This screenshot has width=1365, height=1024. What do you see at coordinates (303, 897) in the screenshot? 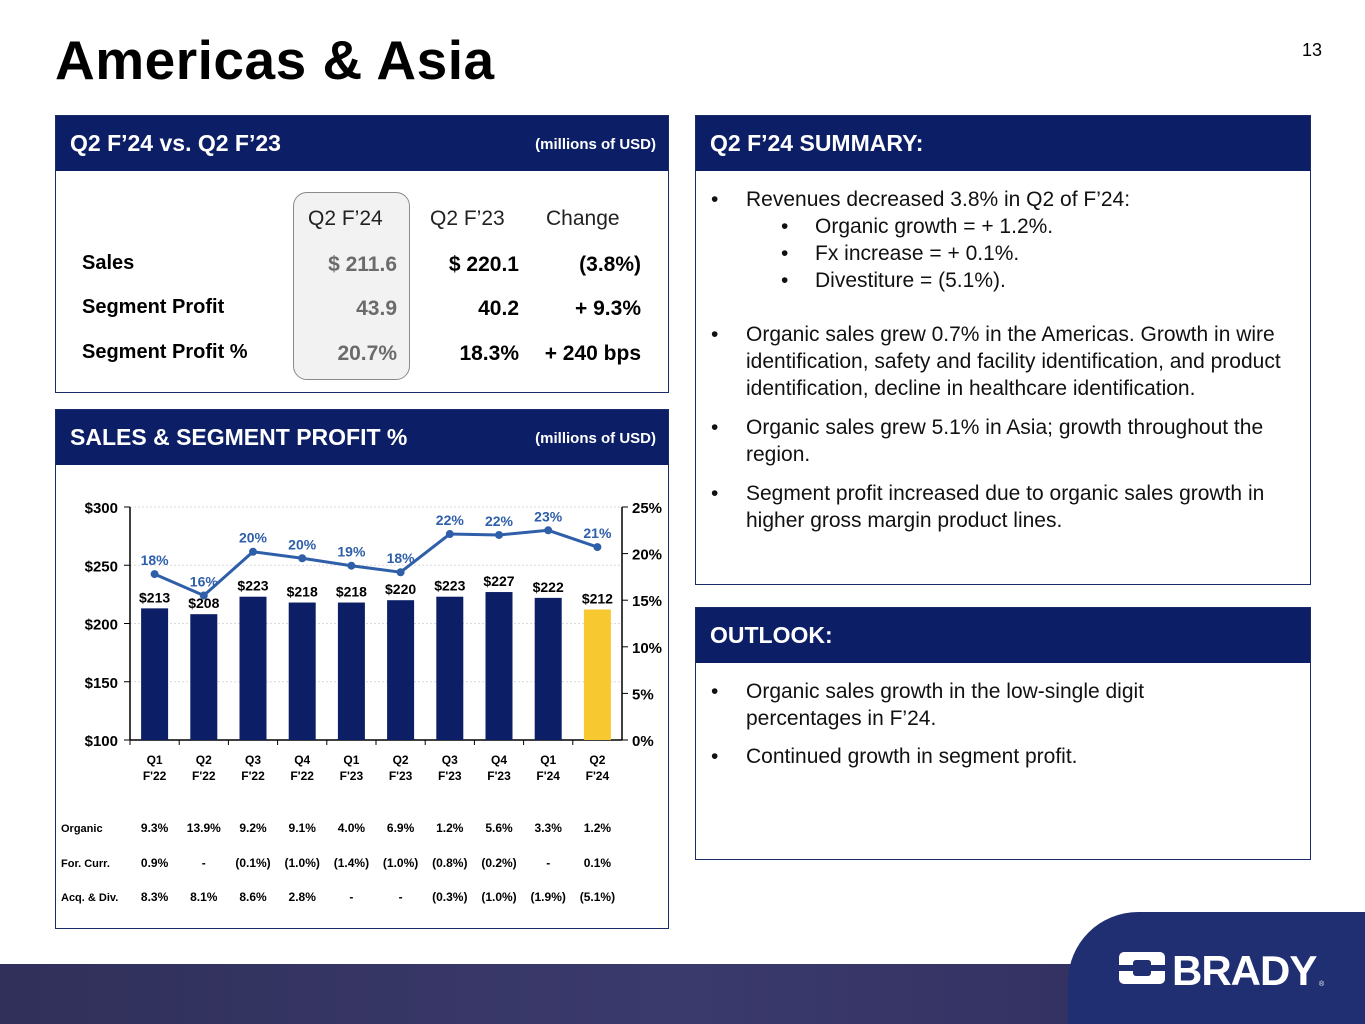
I see `table-cell: 2.8%` at bounding box center [303, 897].